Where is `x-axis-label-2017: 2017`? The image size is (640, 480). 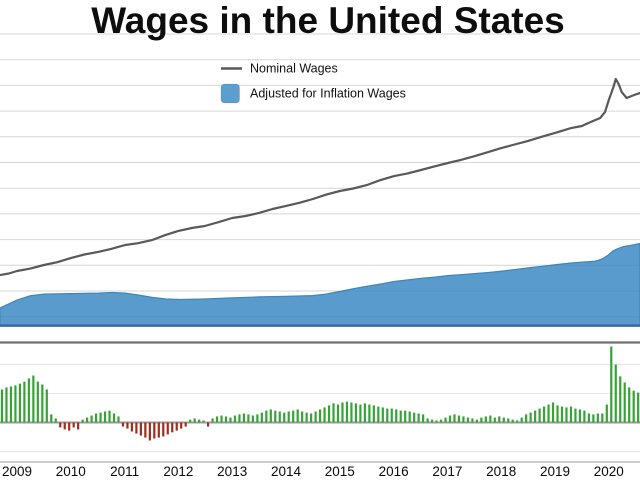
x-axis-label-2017: 2017 is located at coordinates (447, 471).